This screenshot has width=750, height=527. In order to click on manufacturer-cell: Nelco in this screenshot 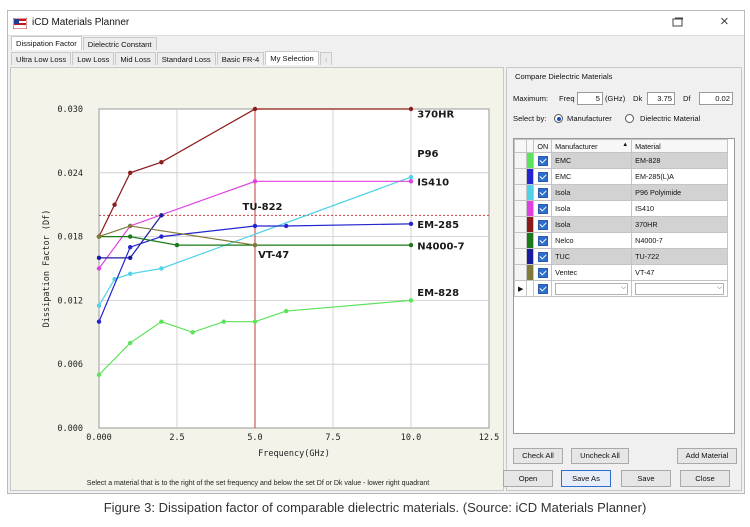, I will do `click(592, 240)`.